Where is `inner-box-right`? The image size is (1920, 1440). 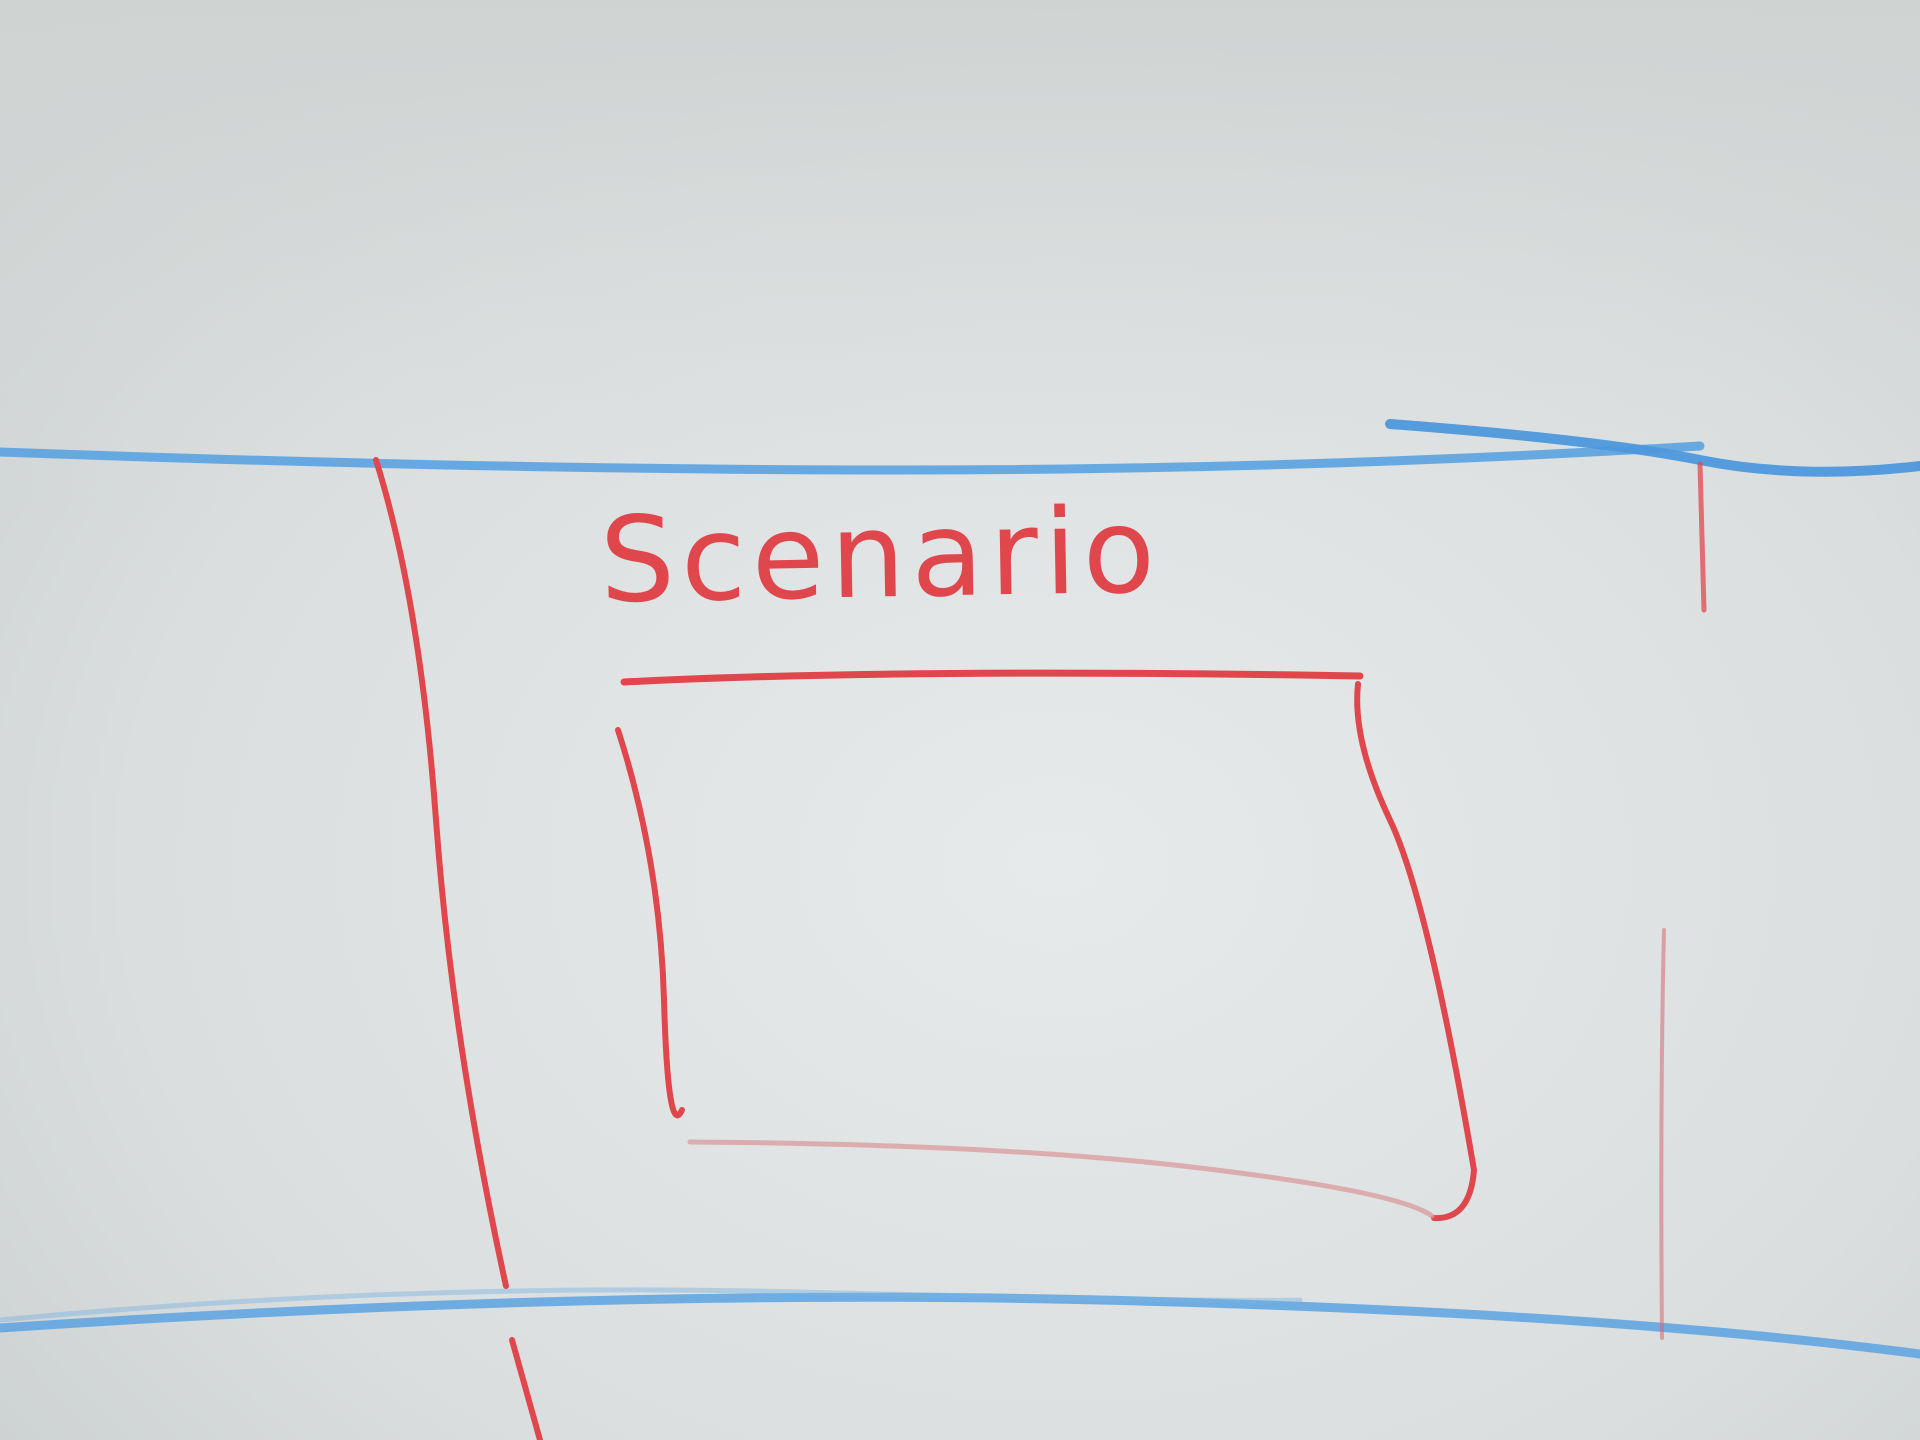 inner-box-right is located at coordinates (1416, 951).